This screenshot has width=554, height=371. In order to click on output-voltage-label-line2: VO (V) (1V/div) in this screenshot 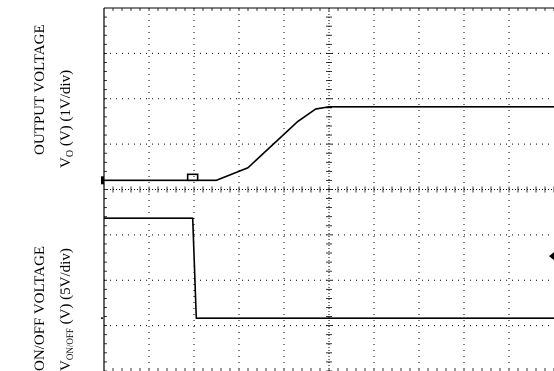, I will do `click(67, 119)`.